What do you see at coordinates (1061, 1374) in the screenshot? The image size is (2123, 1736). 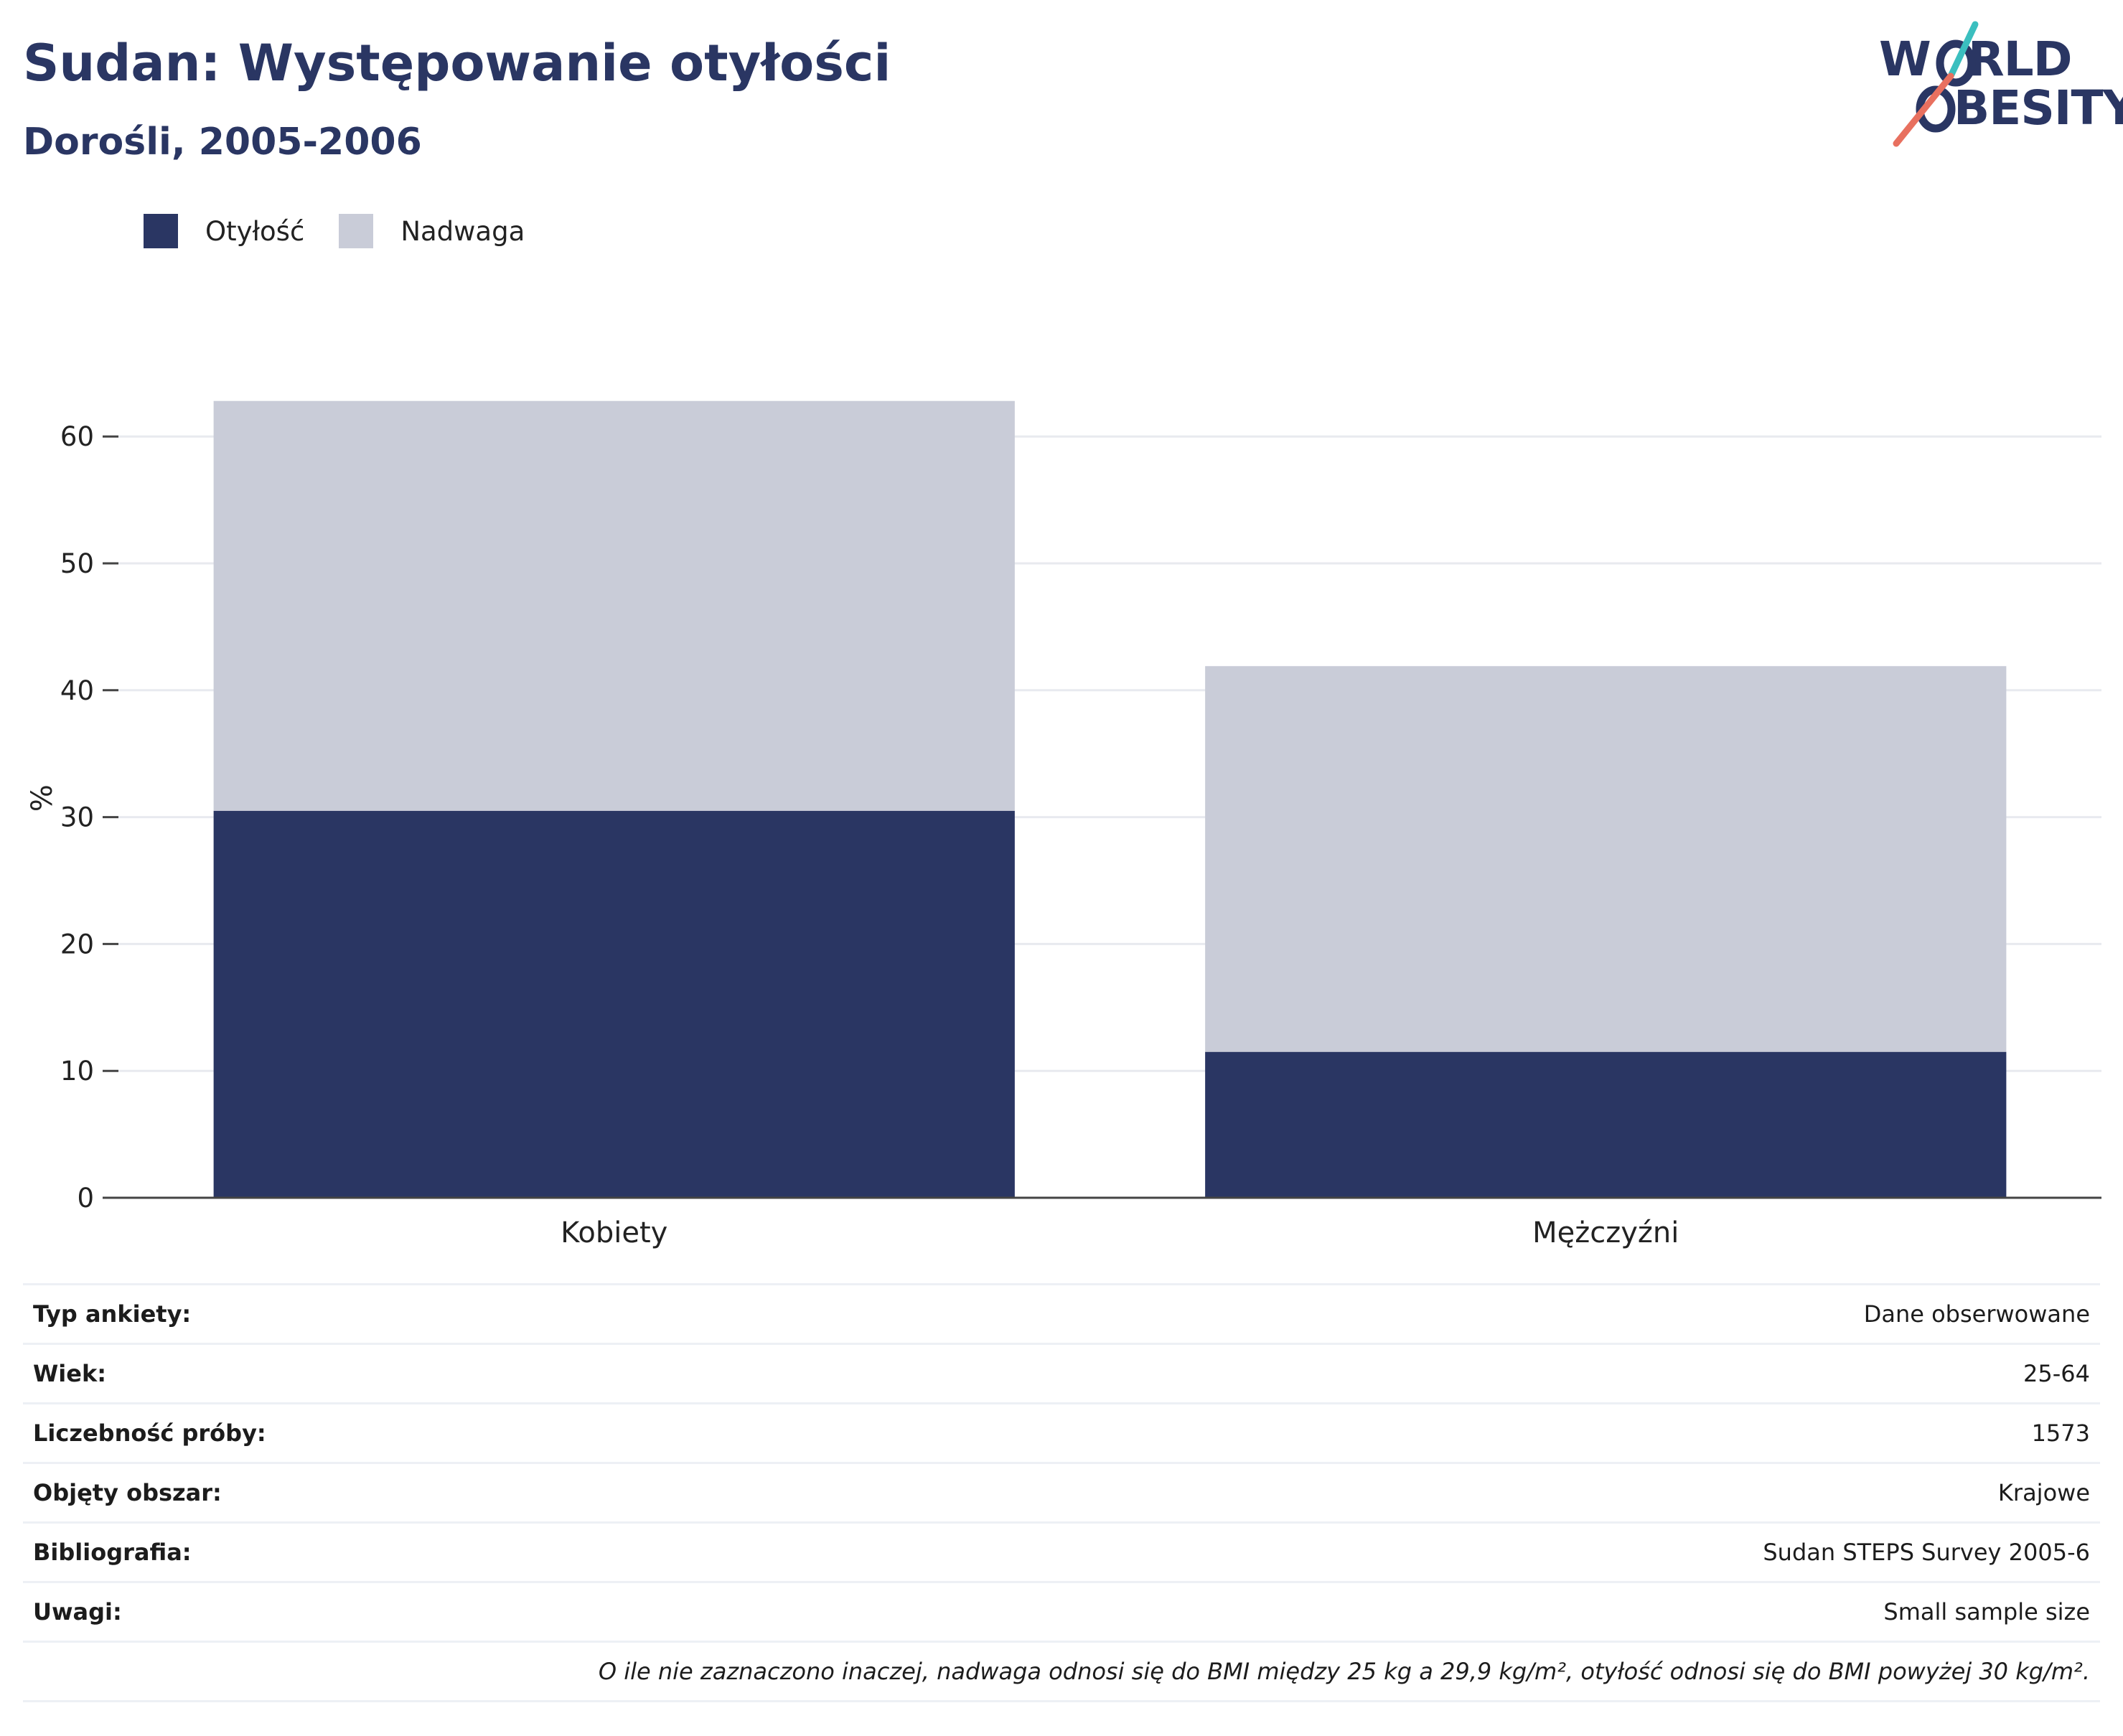 I see `info-row-age: Wiek: 25-64` at bounding box center [1061, 1374].